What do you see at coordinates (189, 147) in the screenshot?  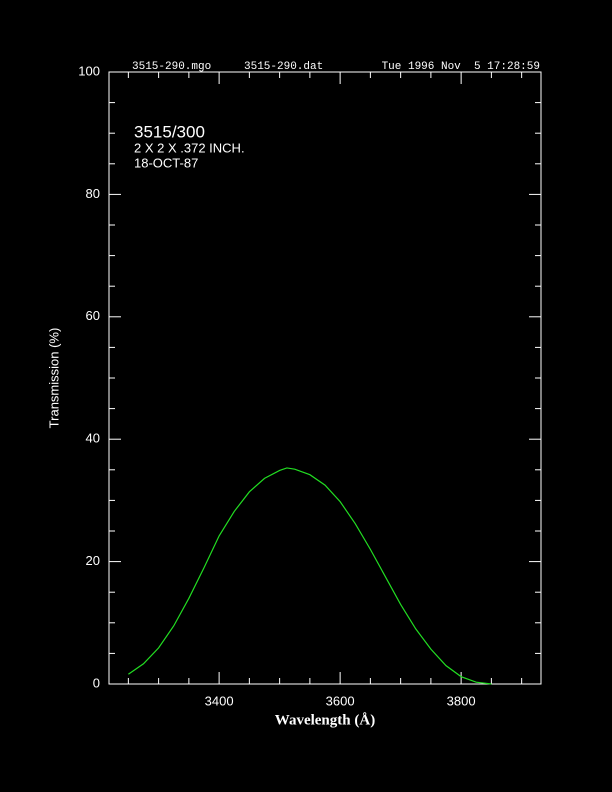 I see `filter-size: 2 X 2 X .372 INCH.` at bounding box center [189, 147].